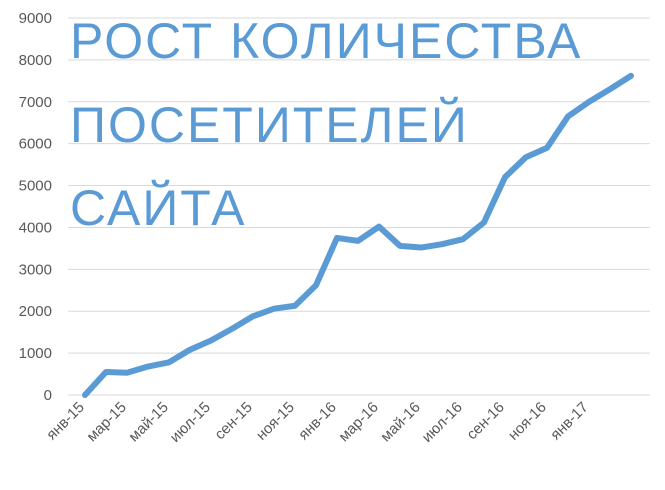 This screenshot has height=490, width=665. What do you see at coordinates (106, 422) in the screenshot?
I see `x-tick-label: мар-15` at bounding box center [106, 422].